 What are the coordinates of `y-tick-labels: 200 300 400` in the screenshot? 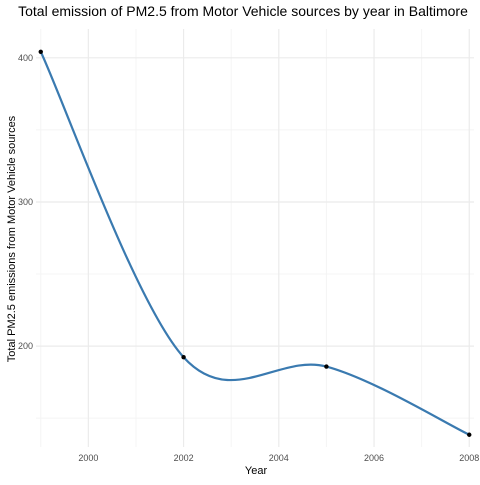 It's located at (25, 202).